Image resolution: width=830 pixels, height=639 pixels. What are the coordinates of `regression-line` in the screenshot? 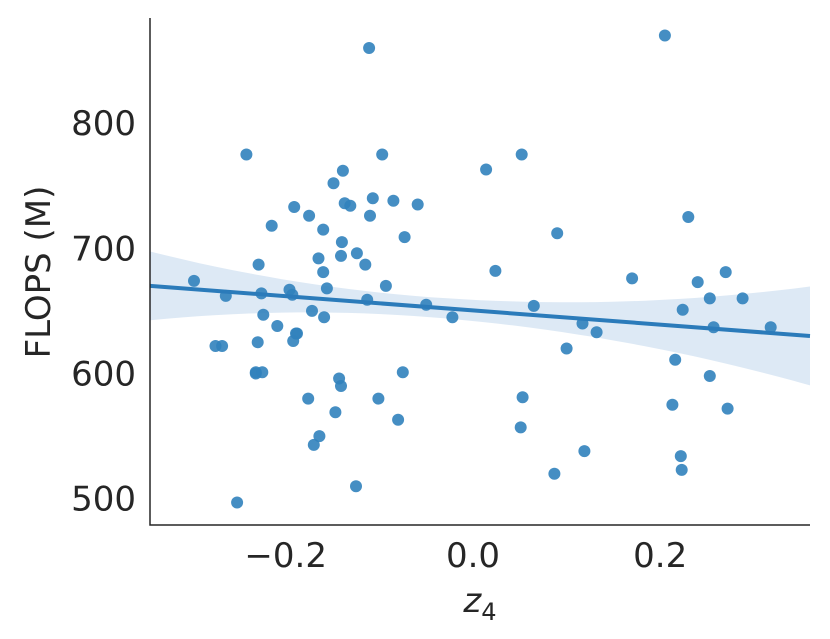 It's located at (480, 310).